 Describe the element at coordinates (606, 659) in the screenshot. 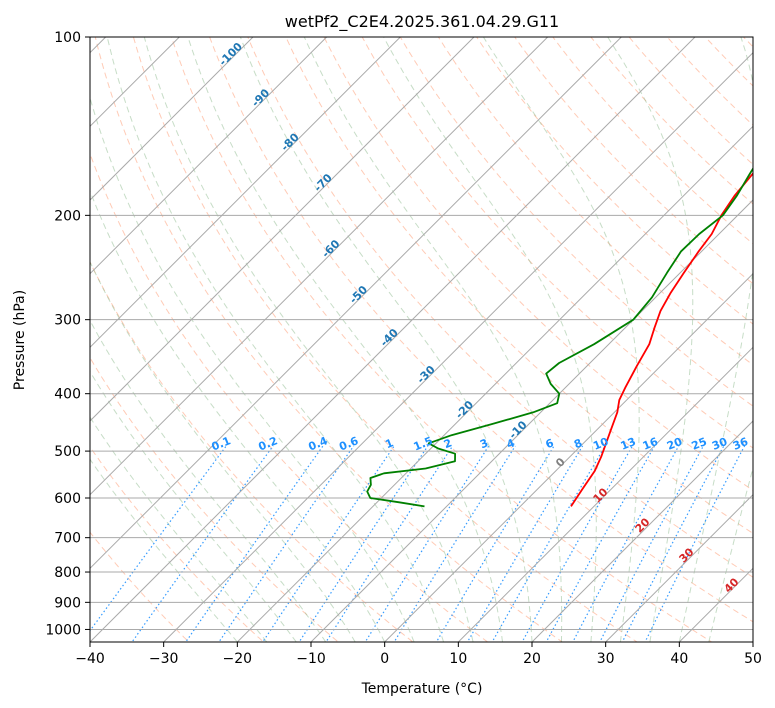

I see `x-tick-label: 30` at that location.